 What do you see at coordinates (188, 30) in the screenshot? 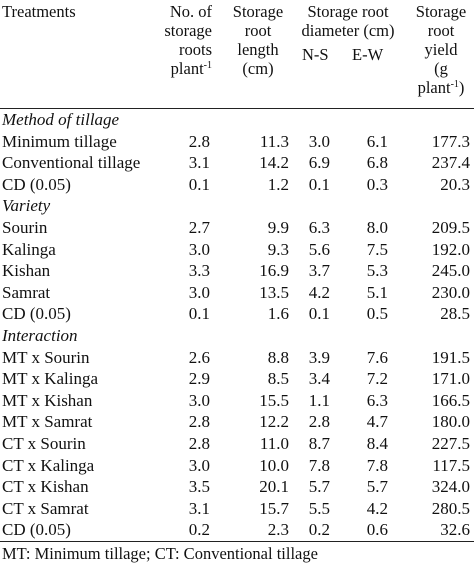
I see `header-num-roots-line: storage` at bounding box center [188, 30].